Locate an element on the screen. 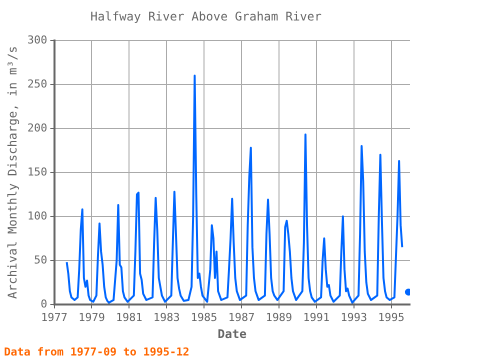  x-tick-label: 1985 is located at coordinates (204, 317).